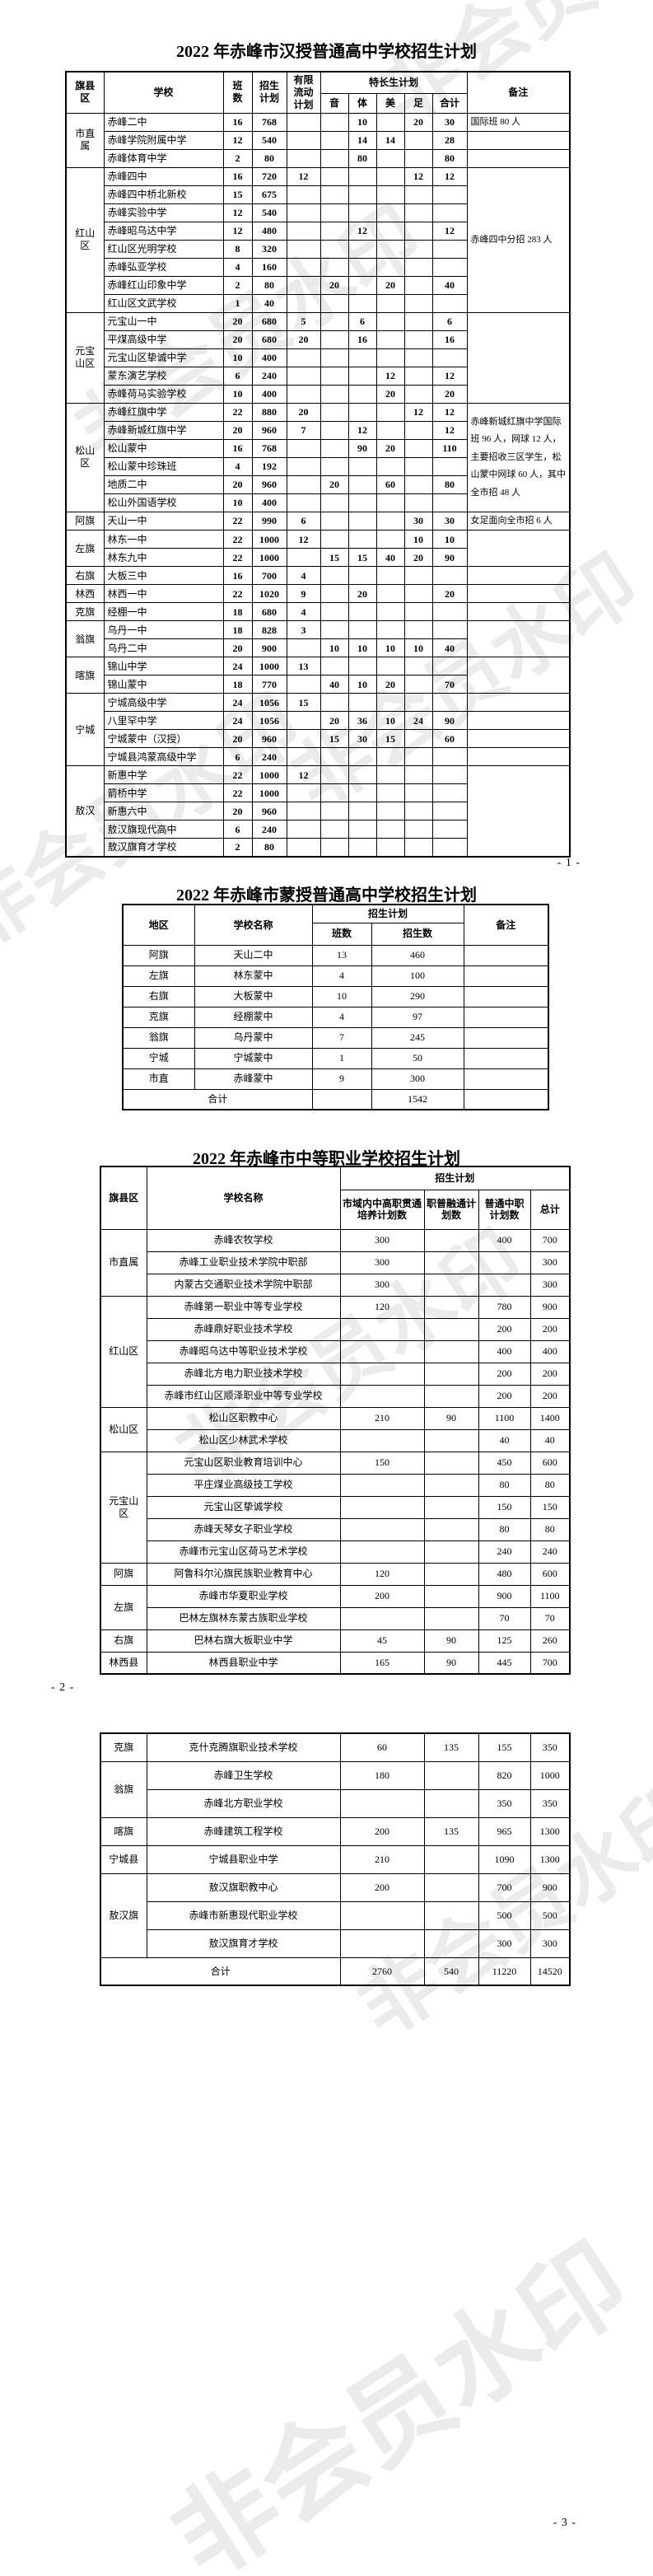 The width and height of the screenshot is (653, 2576). I want to click on total-cell: 600, so click(550, 1463).